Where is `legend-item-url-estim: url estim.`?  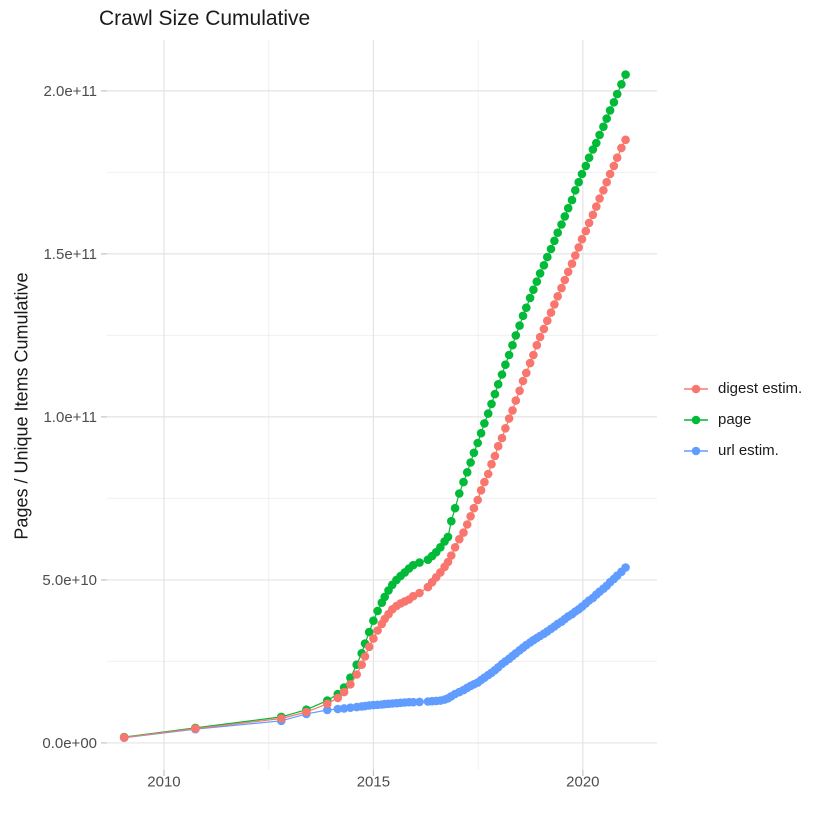
legend-item-url-estim: url estim. is located at coordinates (742, 450).